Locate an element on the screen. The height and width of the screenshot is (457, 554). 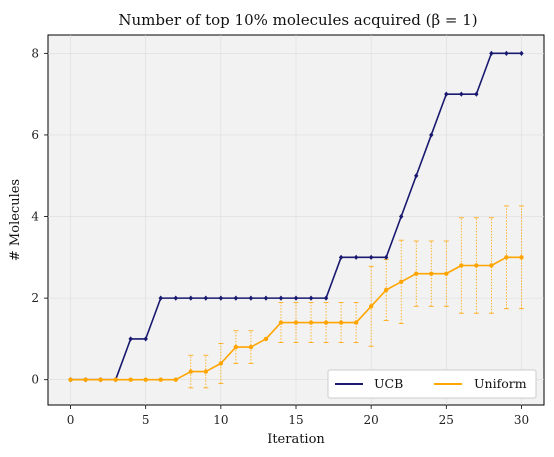
x-axis-label: Iteration is located at coordinates (296, 439).